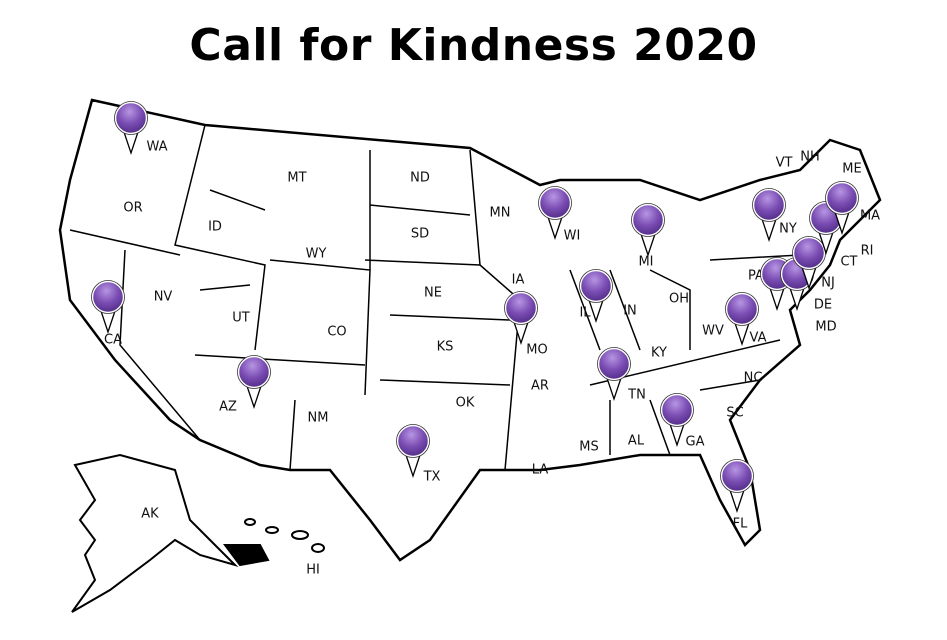 The height and width of the screenshot is (640, 947). I want to click on state-label-ia: IA, so click(518, 280).